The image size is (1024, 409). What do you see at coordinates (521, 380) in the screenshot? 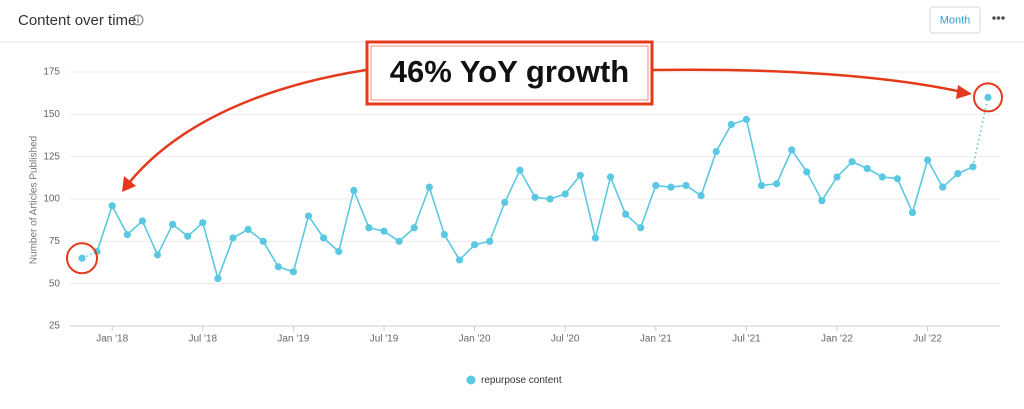
I see `legend-label: repurpose content` at bounding box center [521, 380].